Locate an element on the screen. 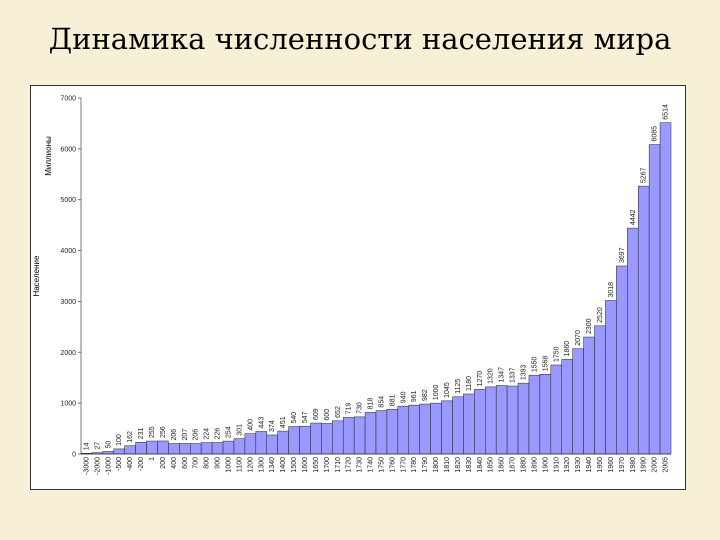 This screenshot has width=720, height=540. value-label: 1750 is located at coordinates (556, 354).